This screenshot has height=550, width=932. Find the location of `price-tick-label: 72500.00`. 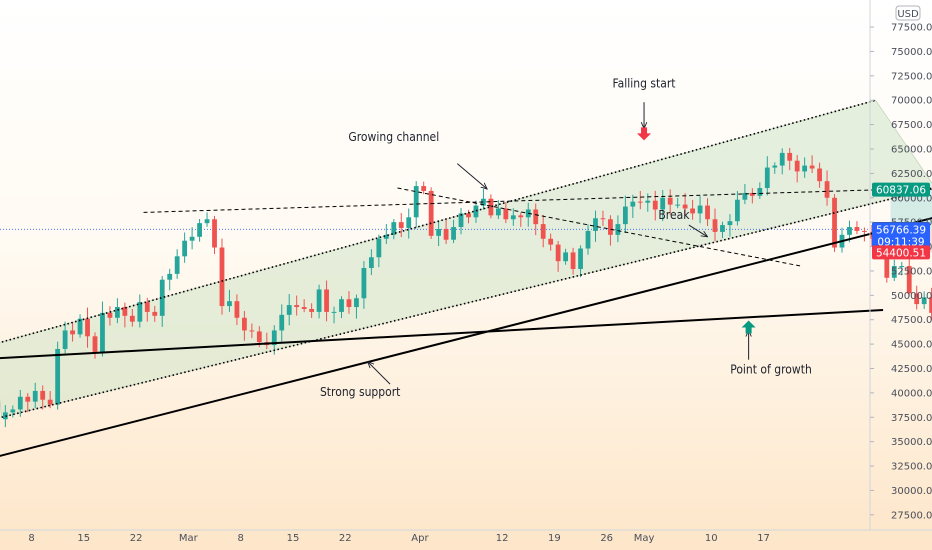

price-tick-label: 72500.00 is located at coordinates (911, 76).